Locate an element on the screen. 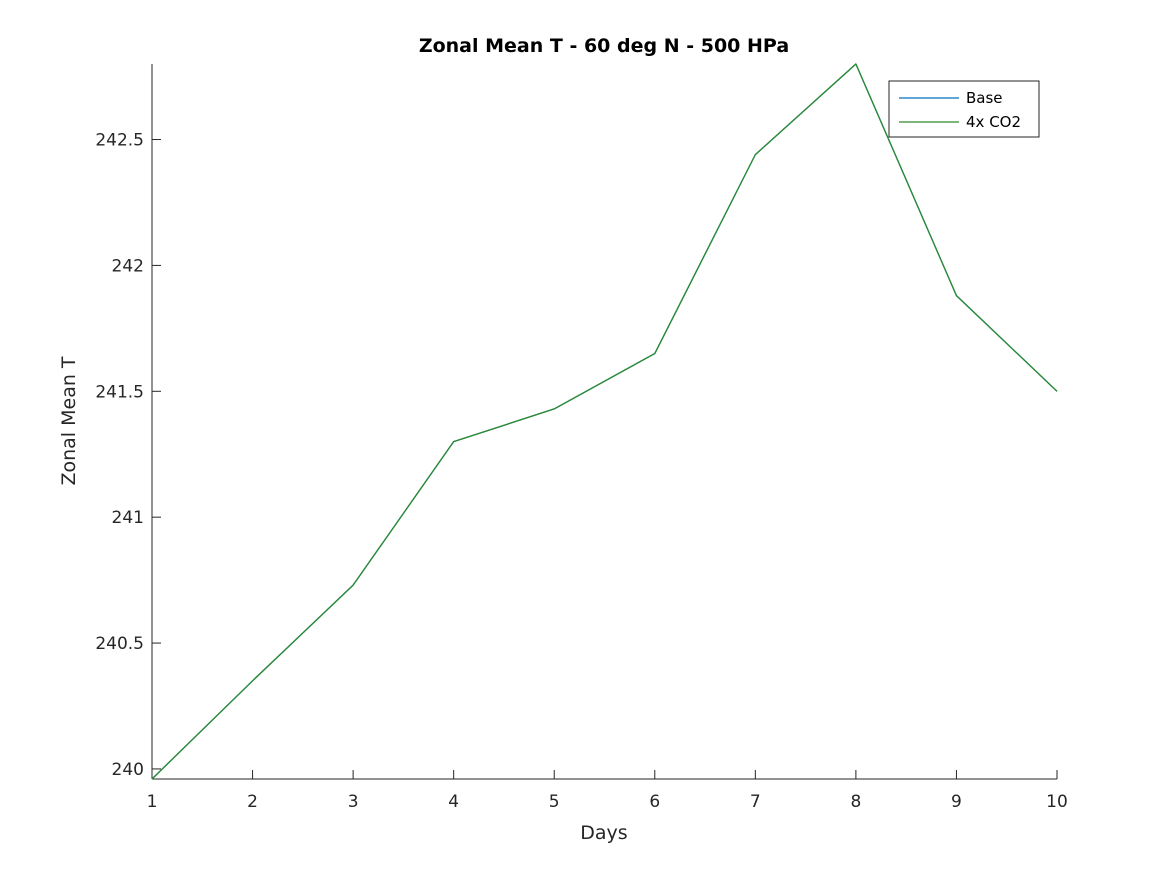 The height and width of the screenshot is (875, 1167). x-tick-label: 9 is located at coordinates (956, 802).